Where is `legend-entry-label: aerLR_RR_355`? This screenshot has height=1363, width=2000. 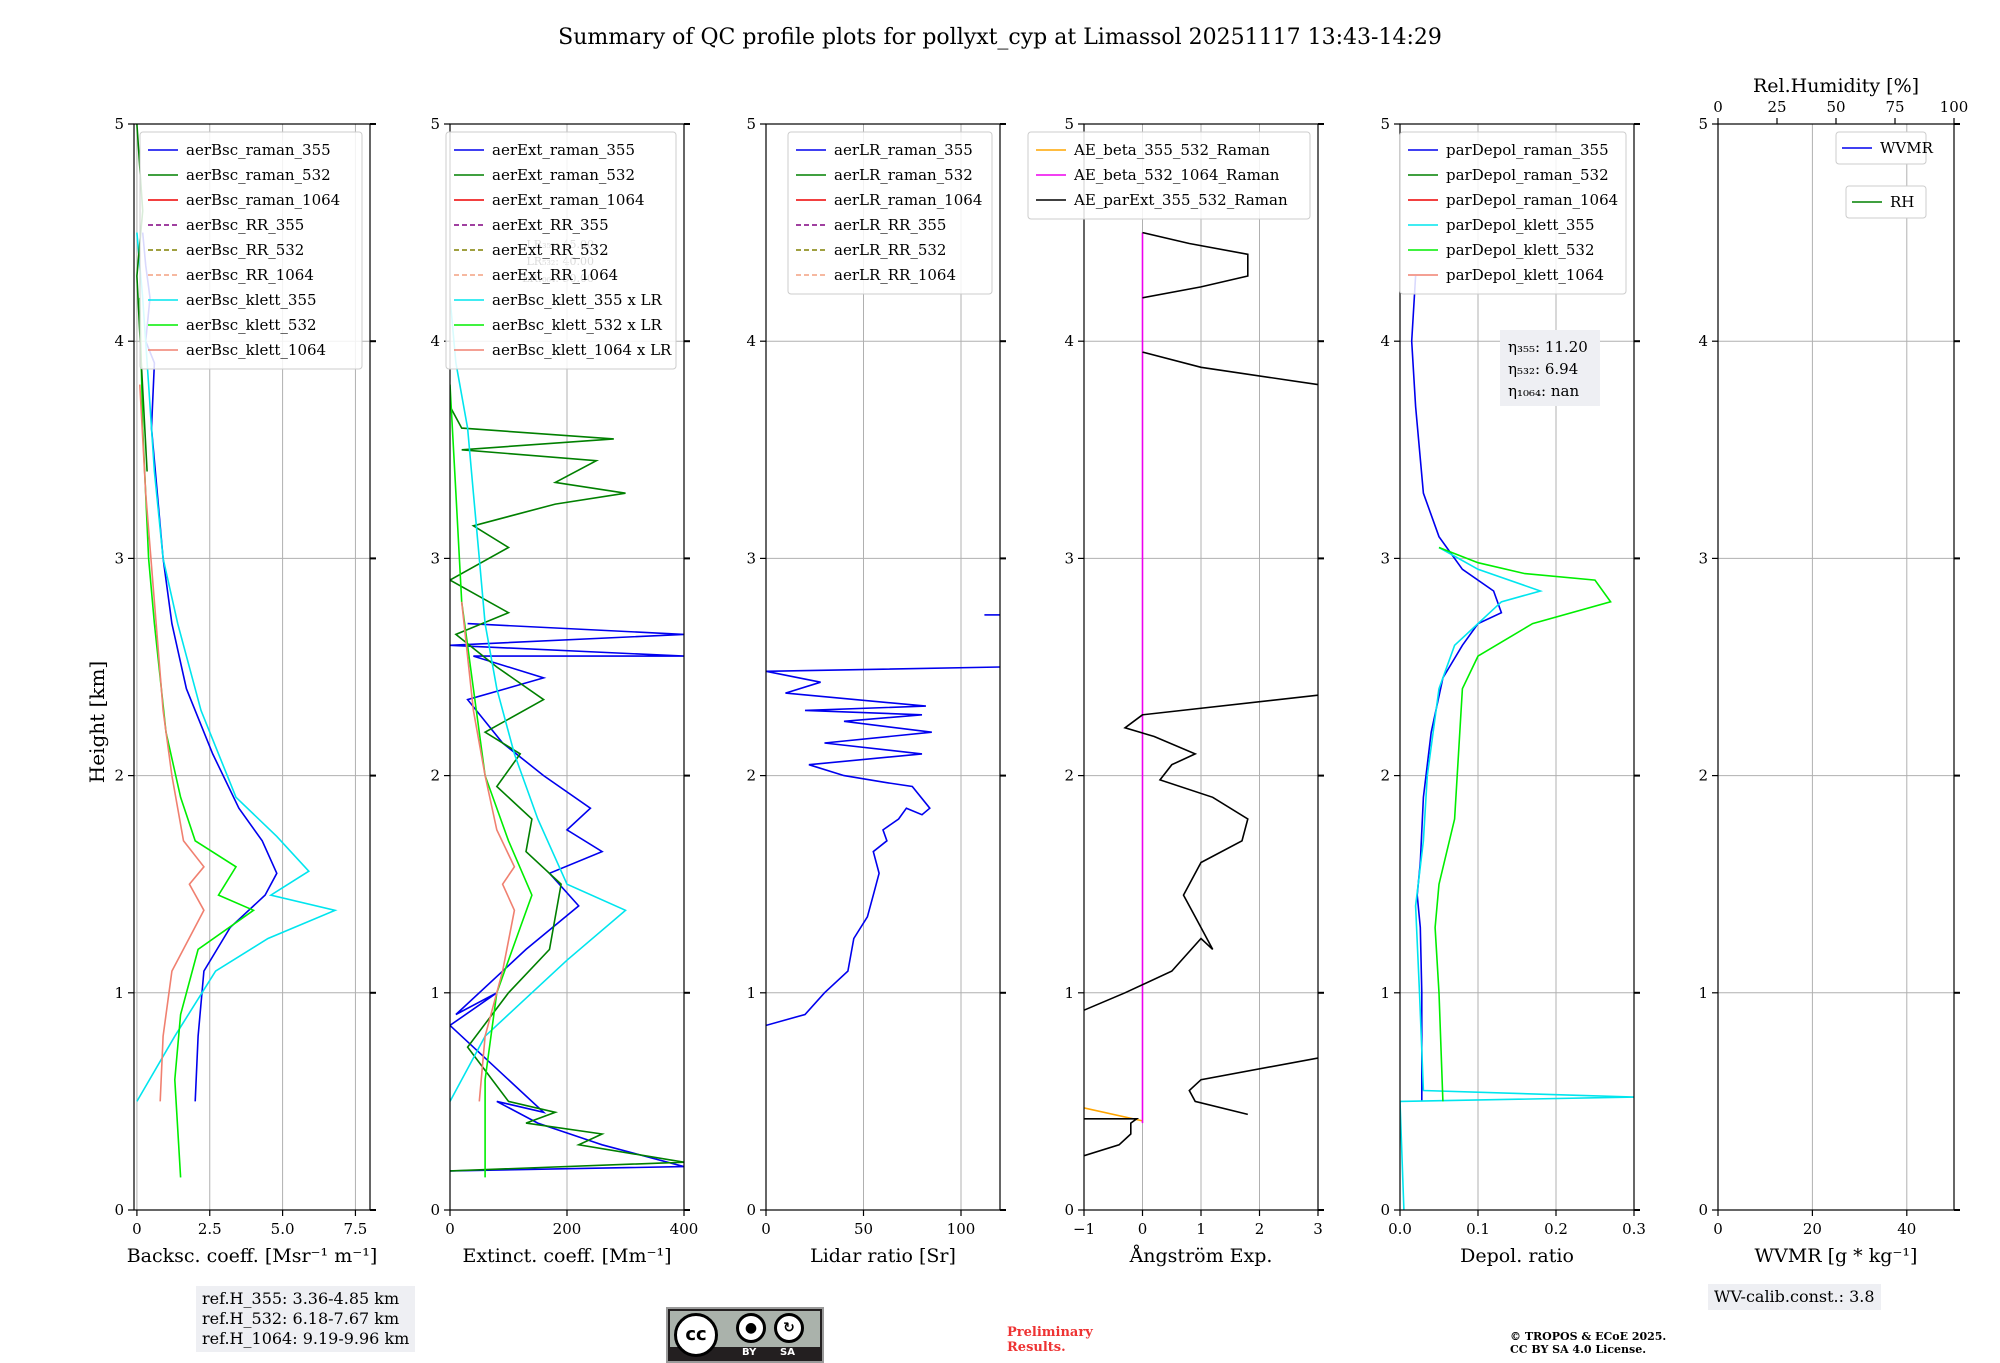
legend-entry-label: aerLR_RR_355 is located at coordinates (890, 225).